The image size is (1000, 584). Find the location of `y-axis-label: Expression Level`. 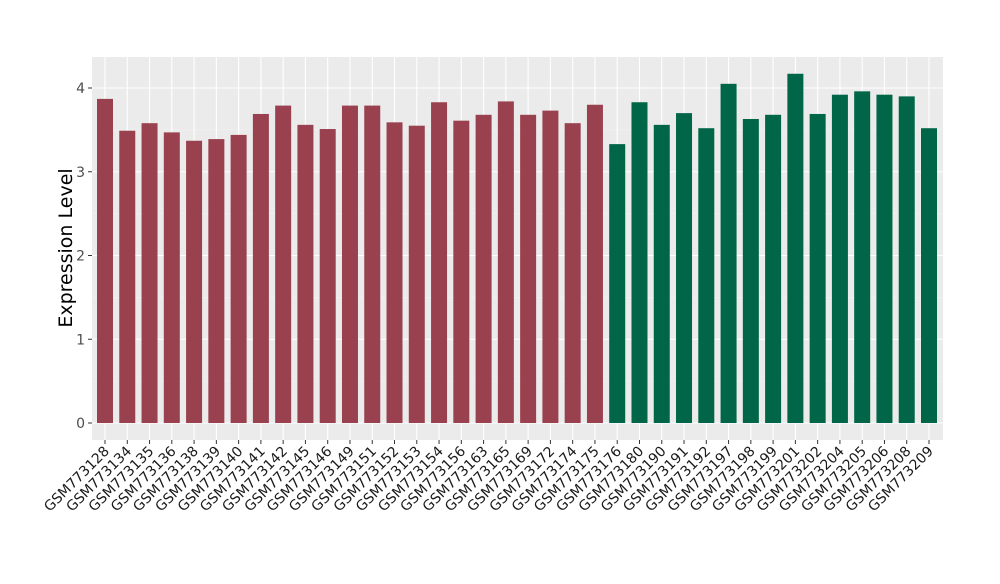

y-axis-label: Expression Level is located at coordinates (66, 247).